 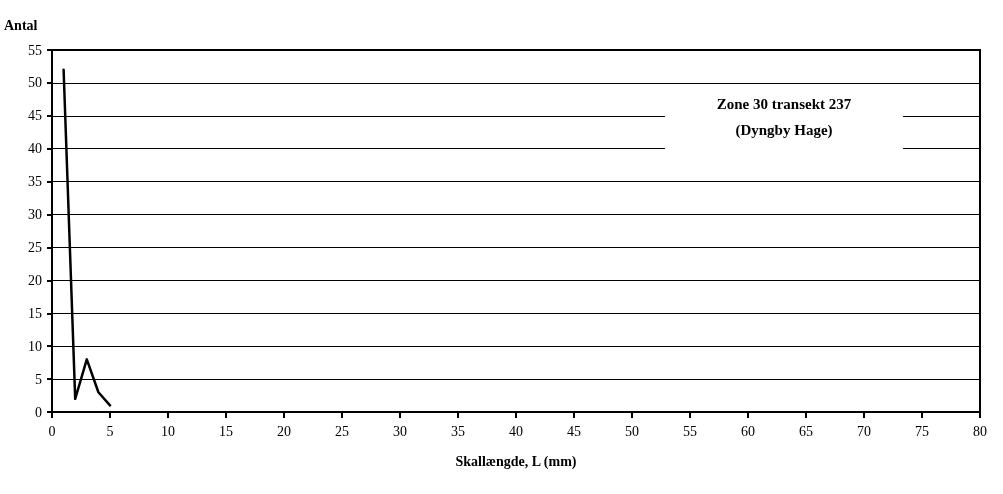 I want to click on x-tick-label: 60, so click(x=748, y=431).